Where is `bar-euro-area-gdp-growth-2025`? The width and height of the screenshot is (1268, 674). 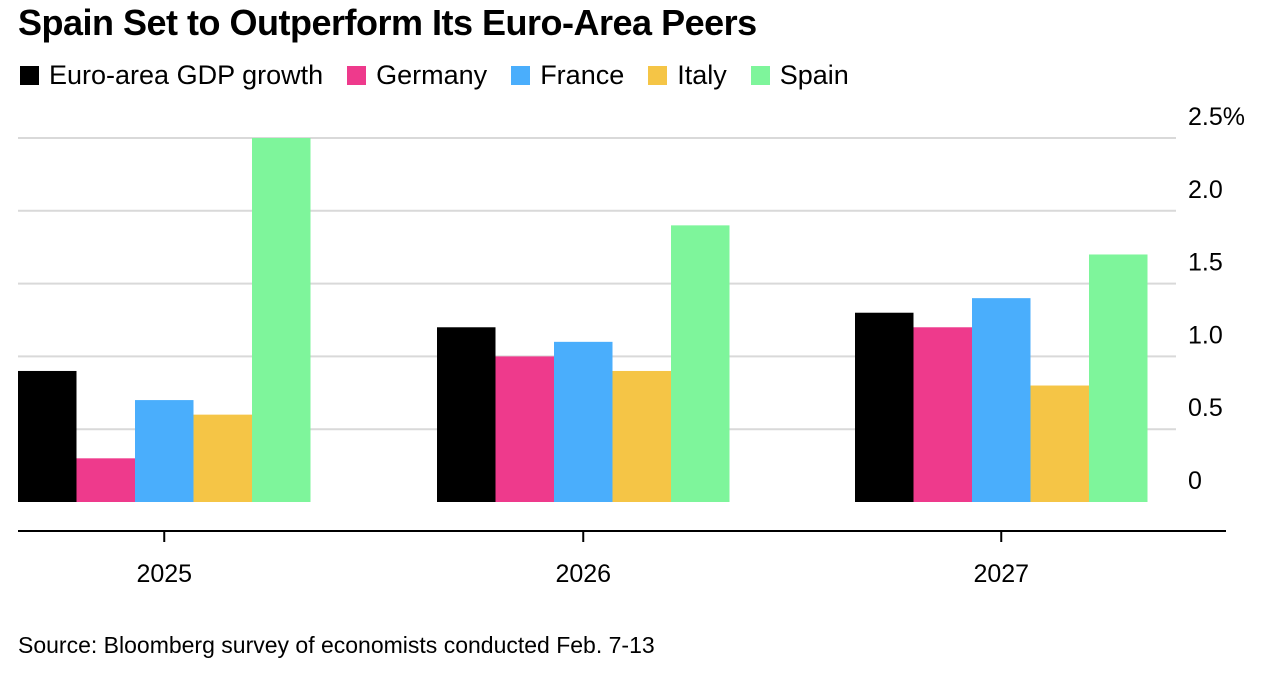 bar-euro-area-gdp-growth-2025 is located at coordinates (47, 436).